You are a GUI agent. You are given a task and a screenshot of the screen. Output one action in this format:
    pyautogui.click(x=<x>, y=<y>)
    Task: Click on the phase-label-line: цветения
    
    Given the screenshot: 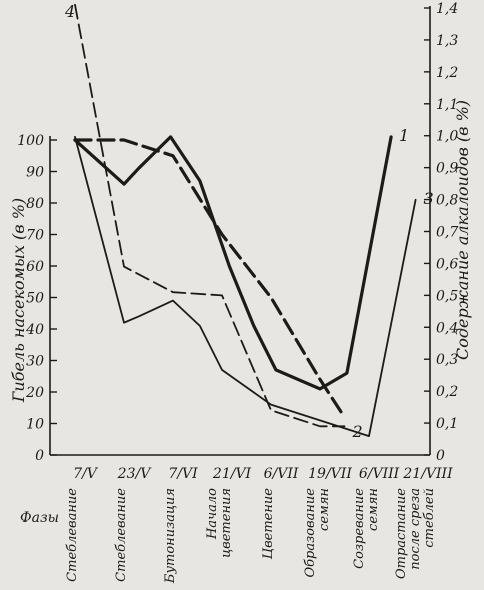 What is the action you would take?
    pyautogui.click(x=226, y=523)
    